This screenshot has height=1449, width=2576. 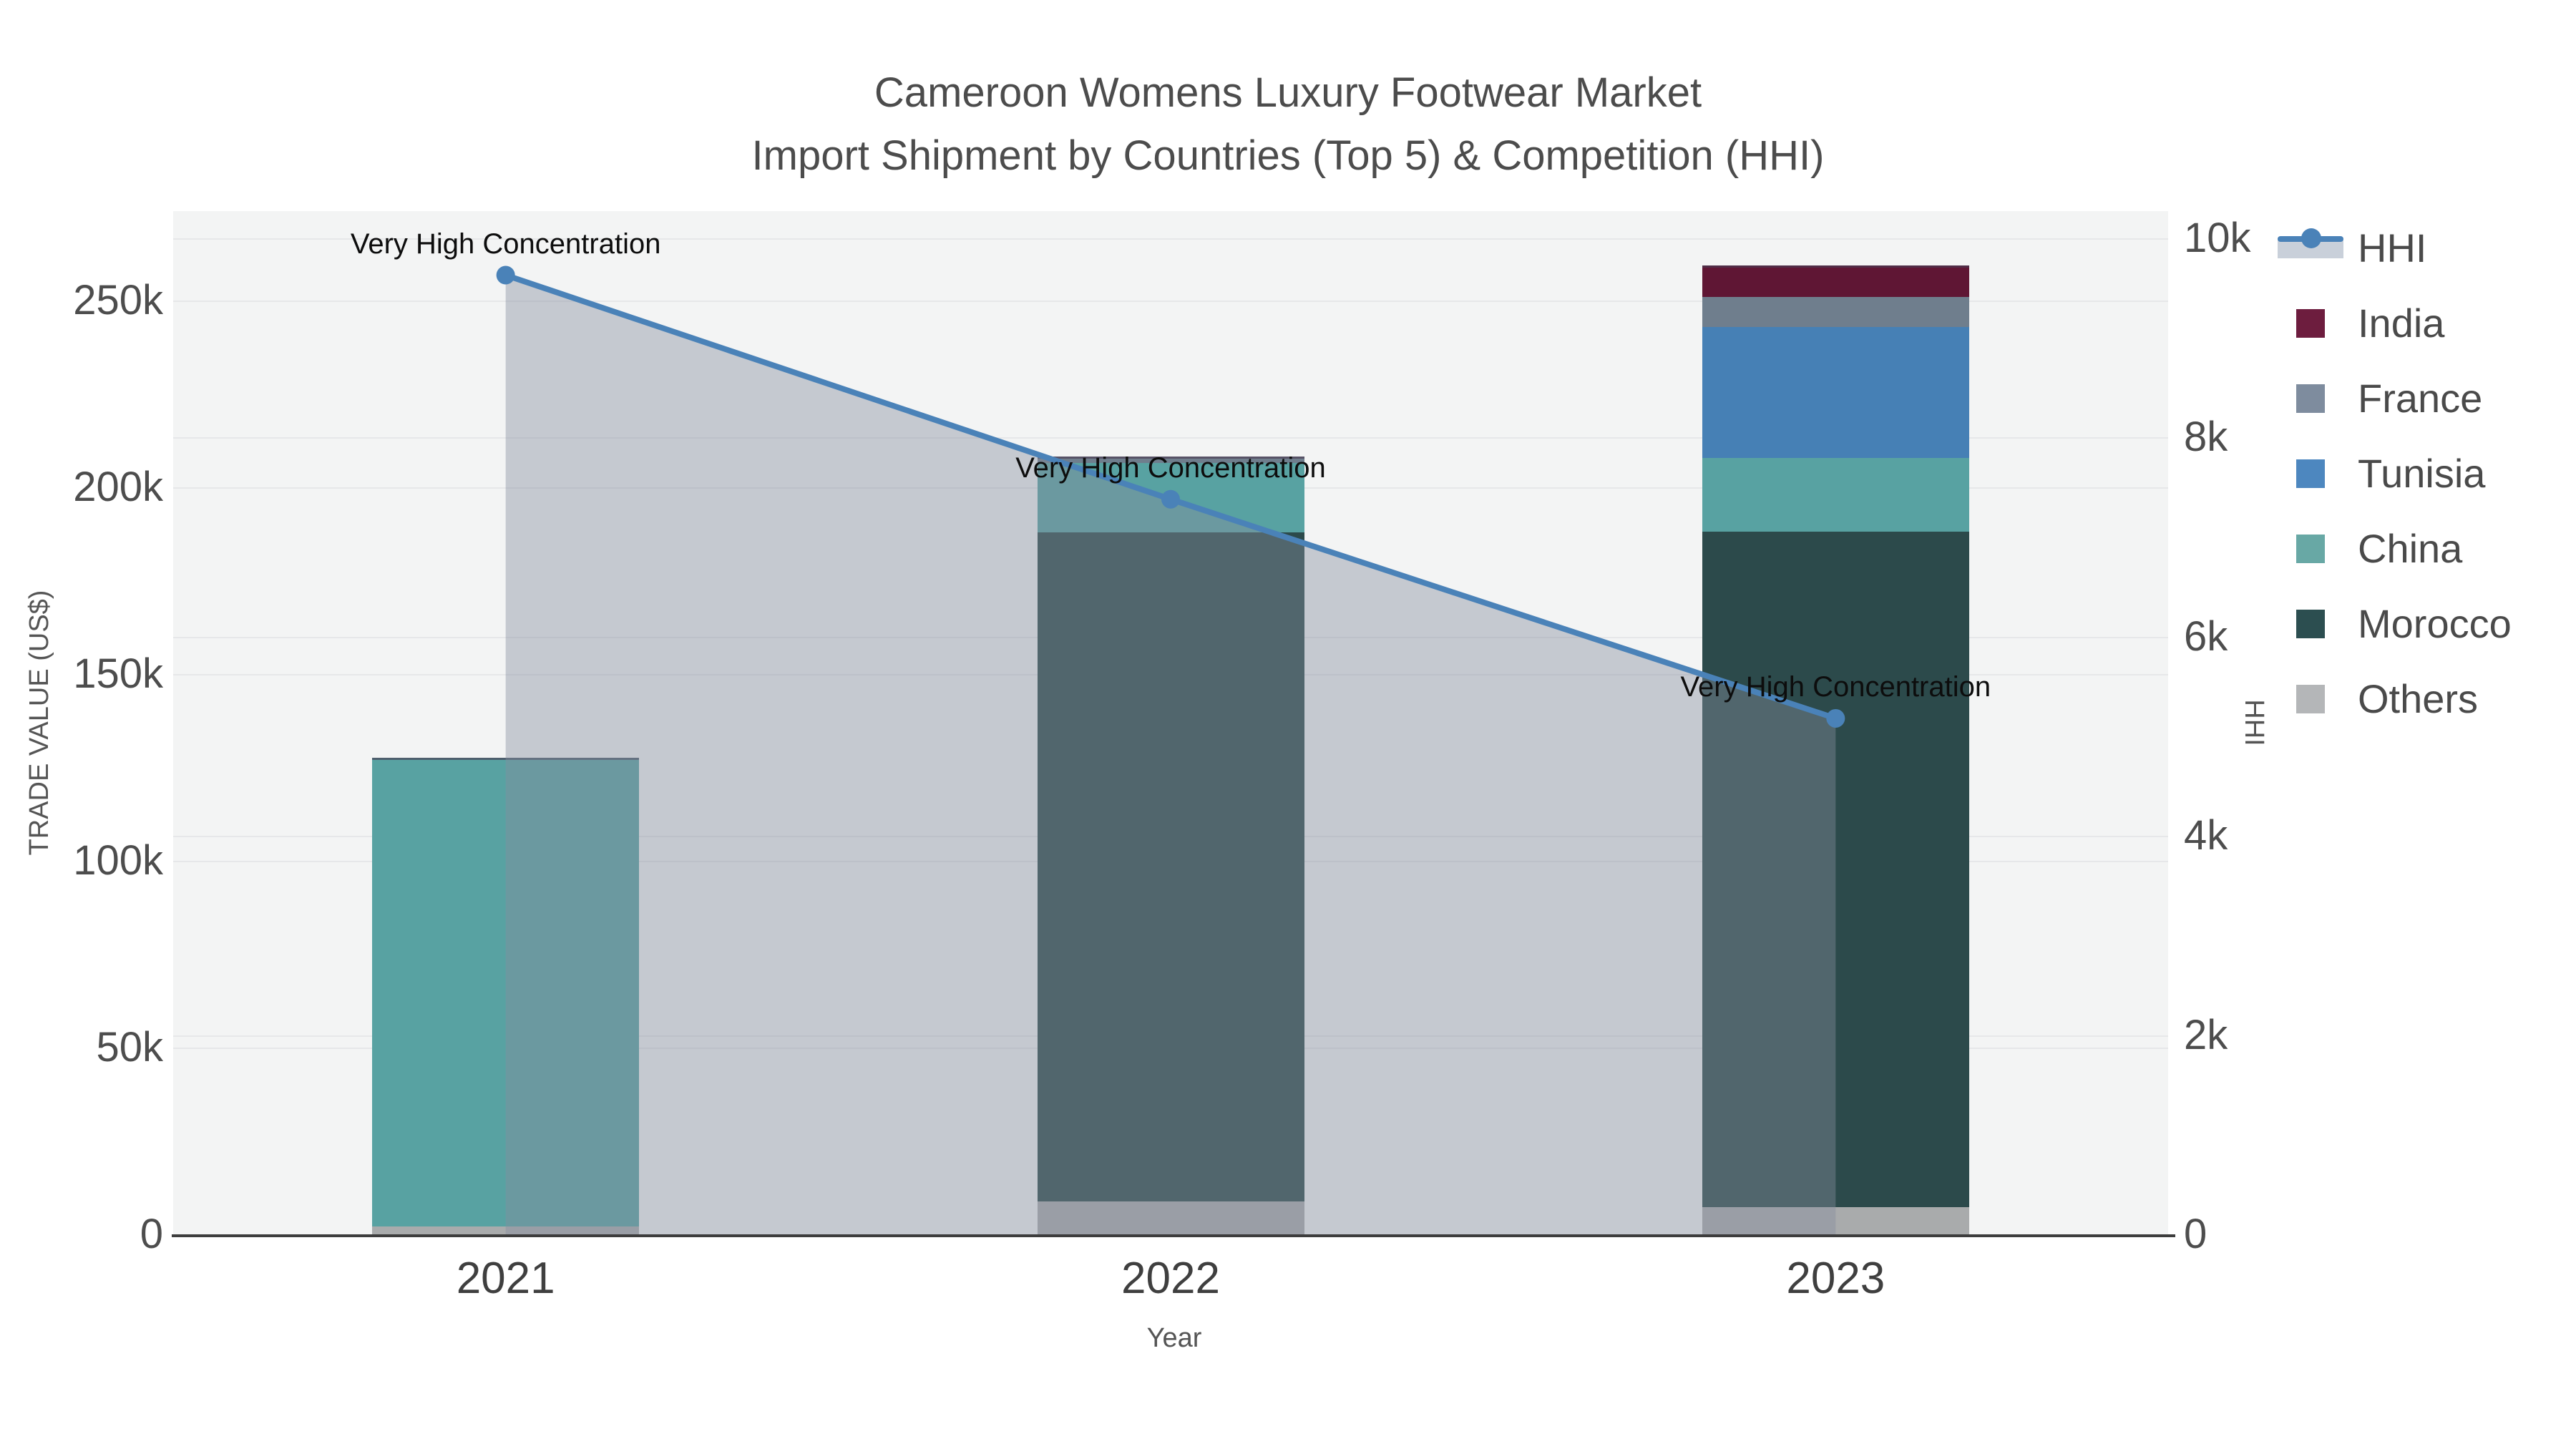 I want to click on x-axis-title: Year, so click(x=1174, y=1338).